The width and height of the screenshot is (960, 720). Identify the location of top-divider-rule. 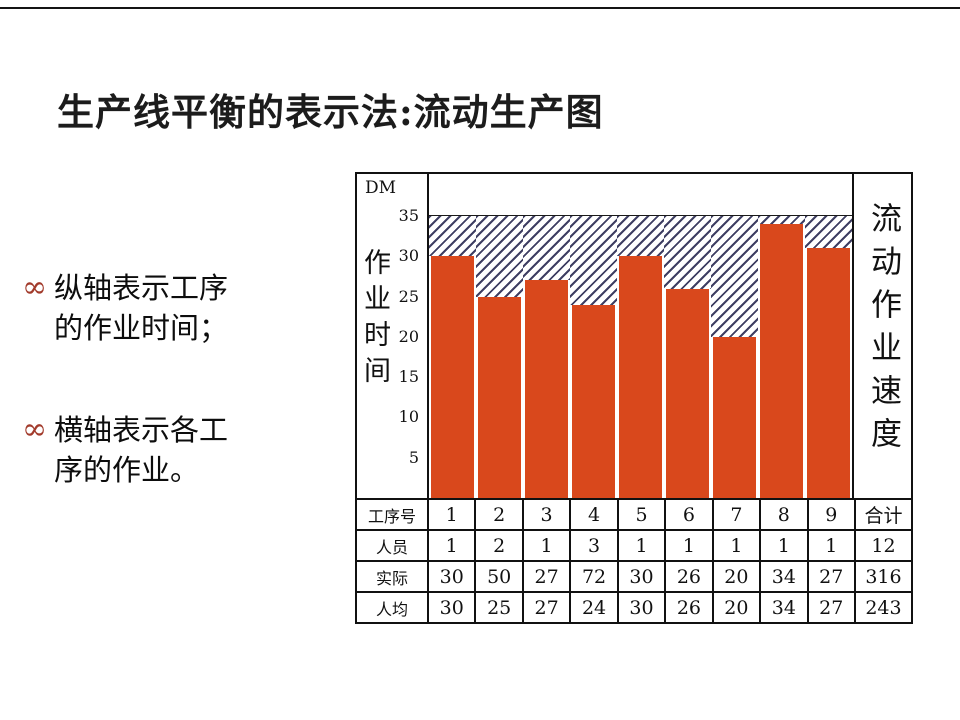
(480, 8).